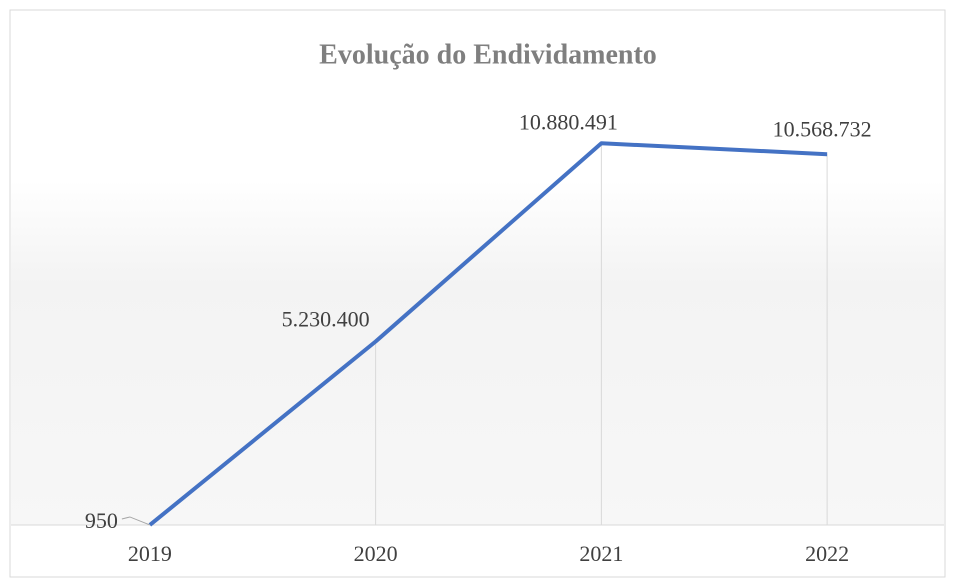 The height and width of the screenshot is (582, 955). What do you see at coordinates (568, 121) in the screenshot?
I see `data-label: 10.880.491` at bounding box center [568, 121].